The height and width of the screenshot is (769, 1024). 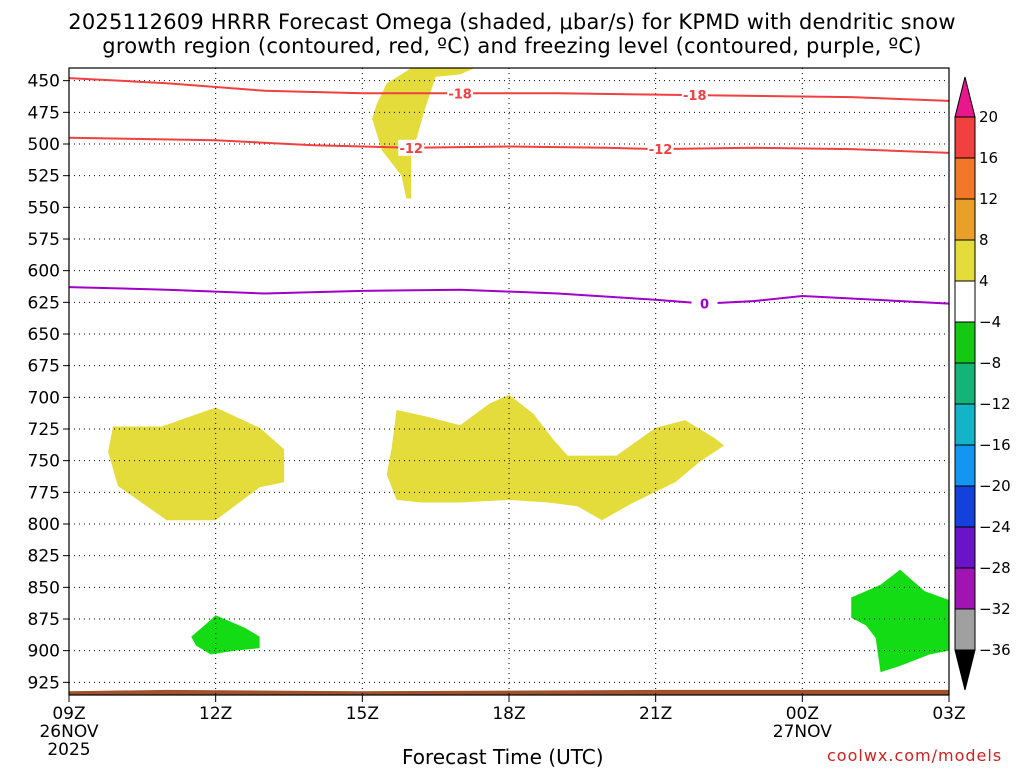 I want to click on x-tick-label-18Z: 18Z, so click(x=508, y=714).